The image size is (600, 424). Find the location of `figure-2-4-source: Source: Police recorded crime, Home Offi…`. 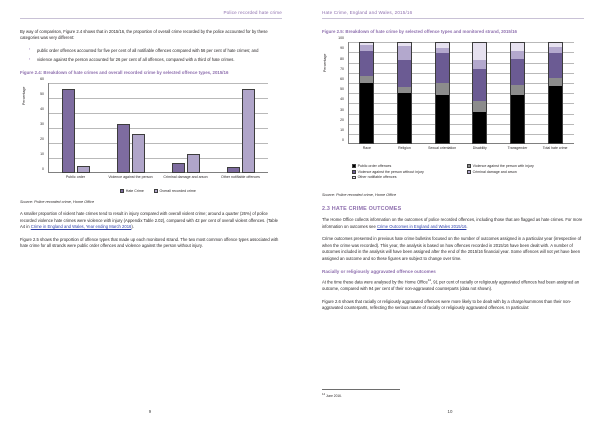

figure-2-4-source: Source: Police recorded crime, Home Offi… is located at coordinates (57, 202).